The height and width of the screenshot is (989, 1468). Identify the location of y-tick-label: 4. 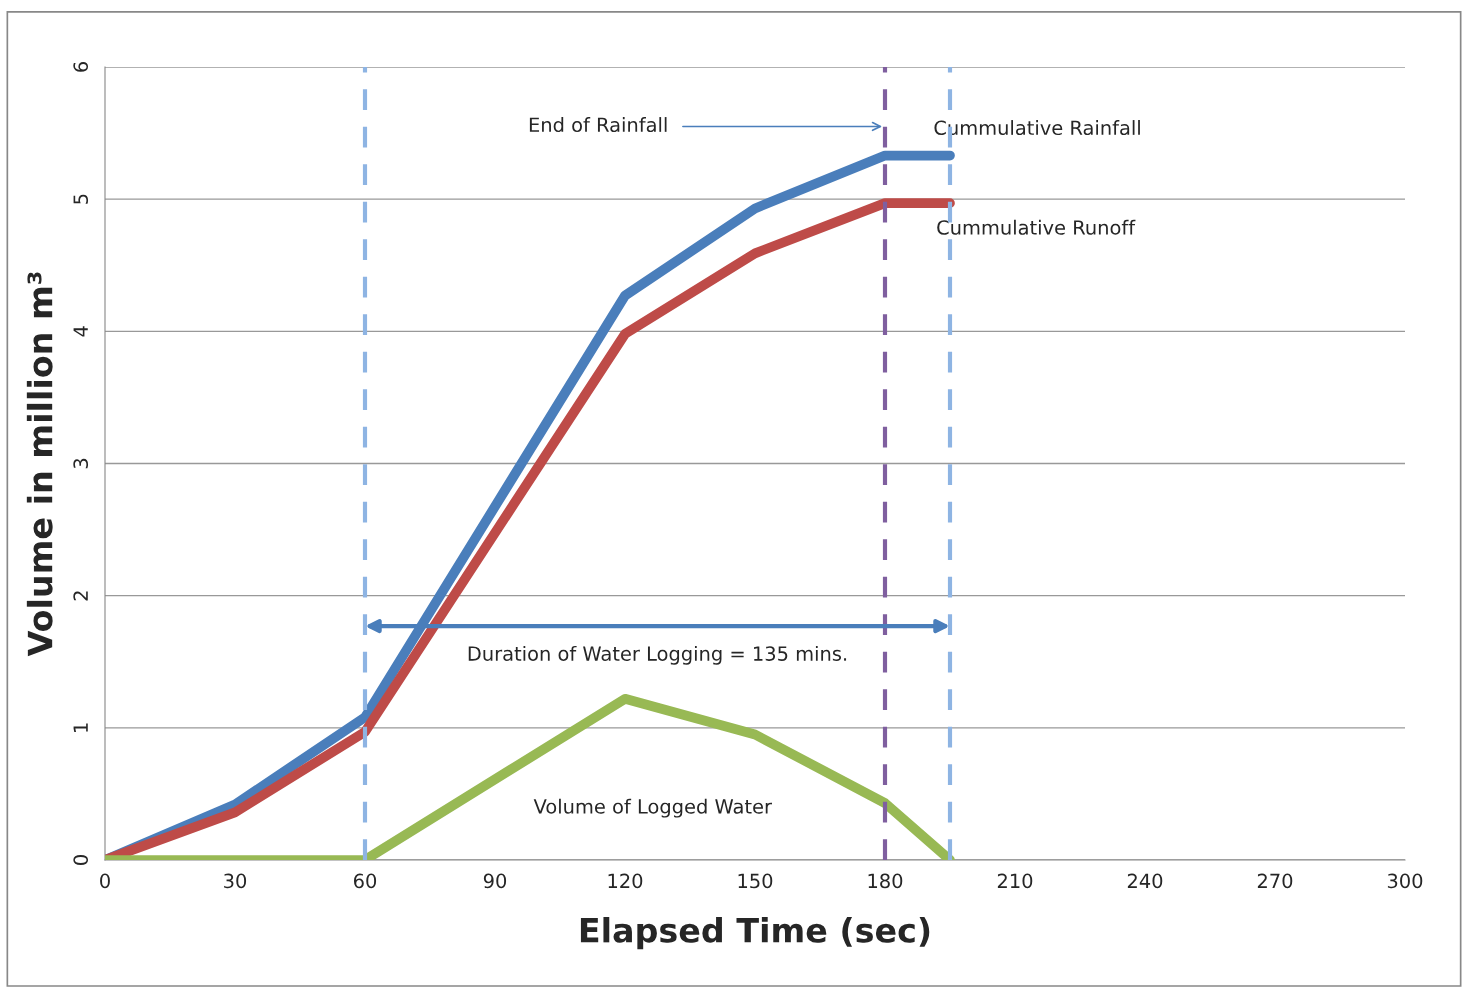
(80, 331).